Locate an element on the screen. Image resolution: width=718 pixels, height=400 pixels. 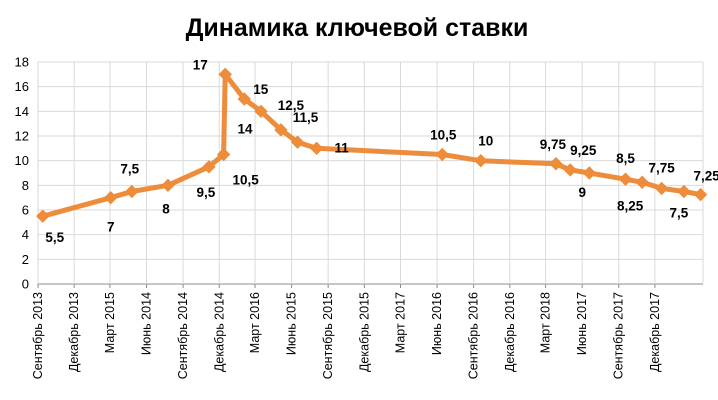
y-tick-label: 6 is located at coordinates (25, 210).